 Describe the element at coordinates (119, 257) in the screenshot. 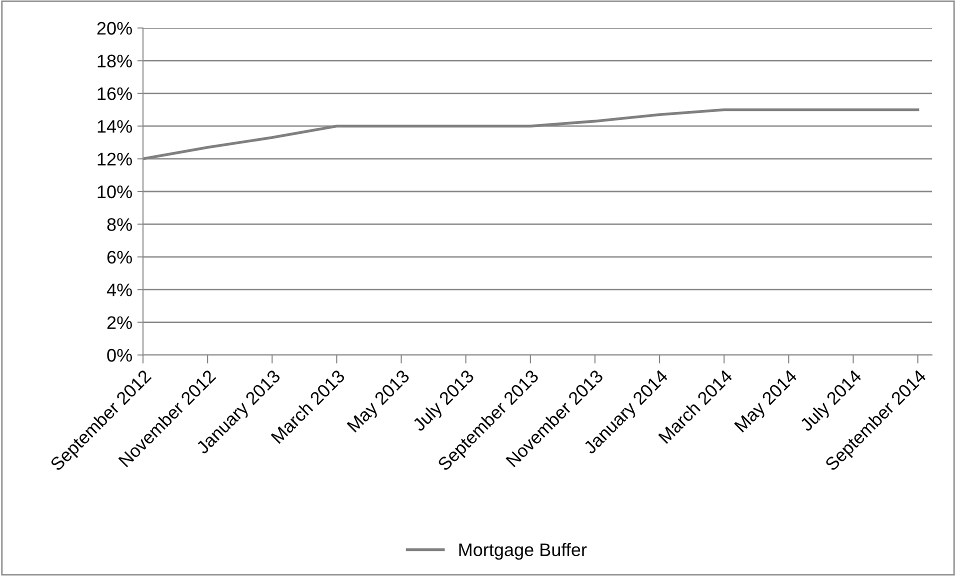

I see `y-tick-label: 6%` at that location.